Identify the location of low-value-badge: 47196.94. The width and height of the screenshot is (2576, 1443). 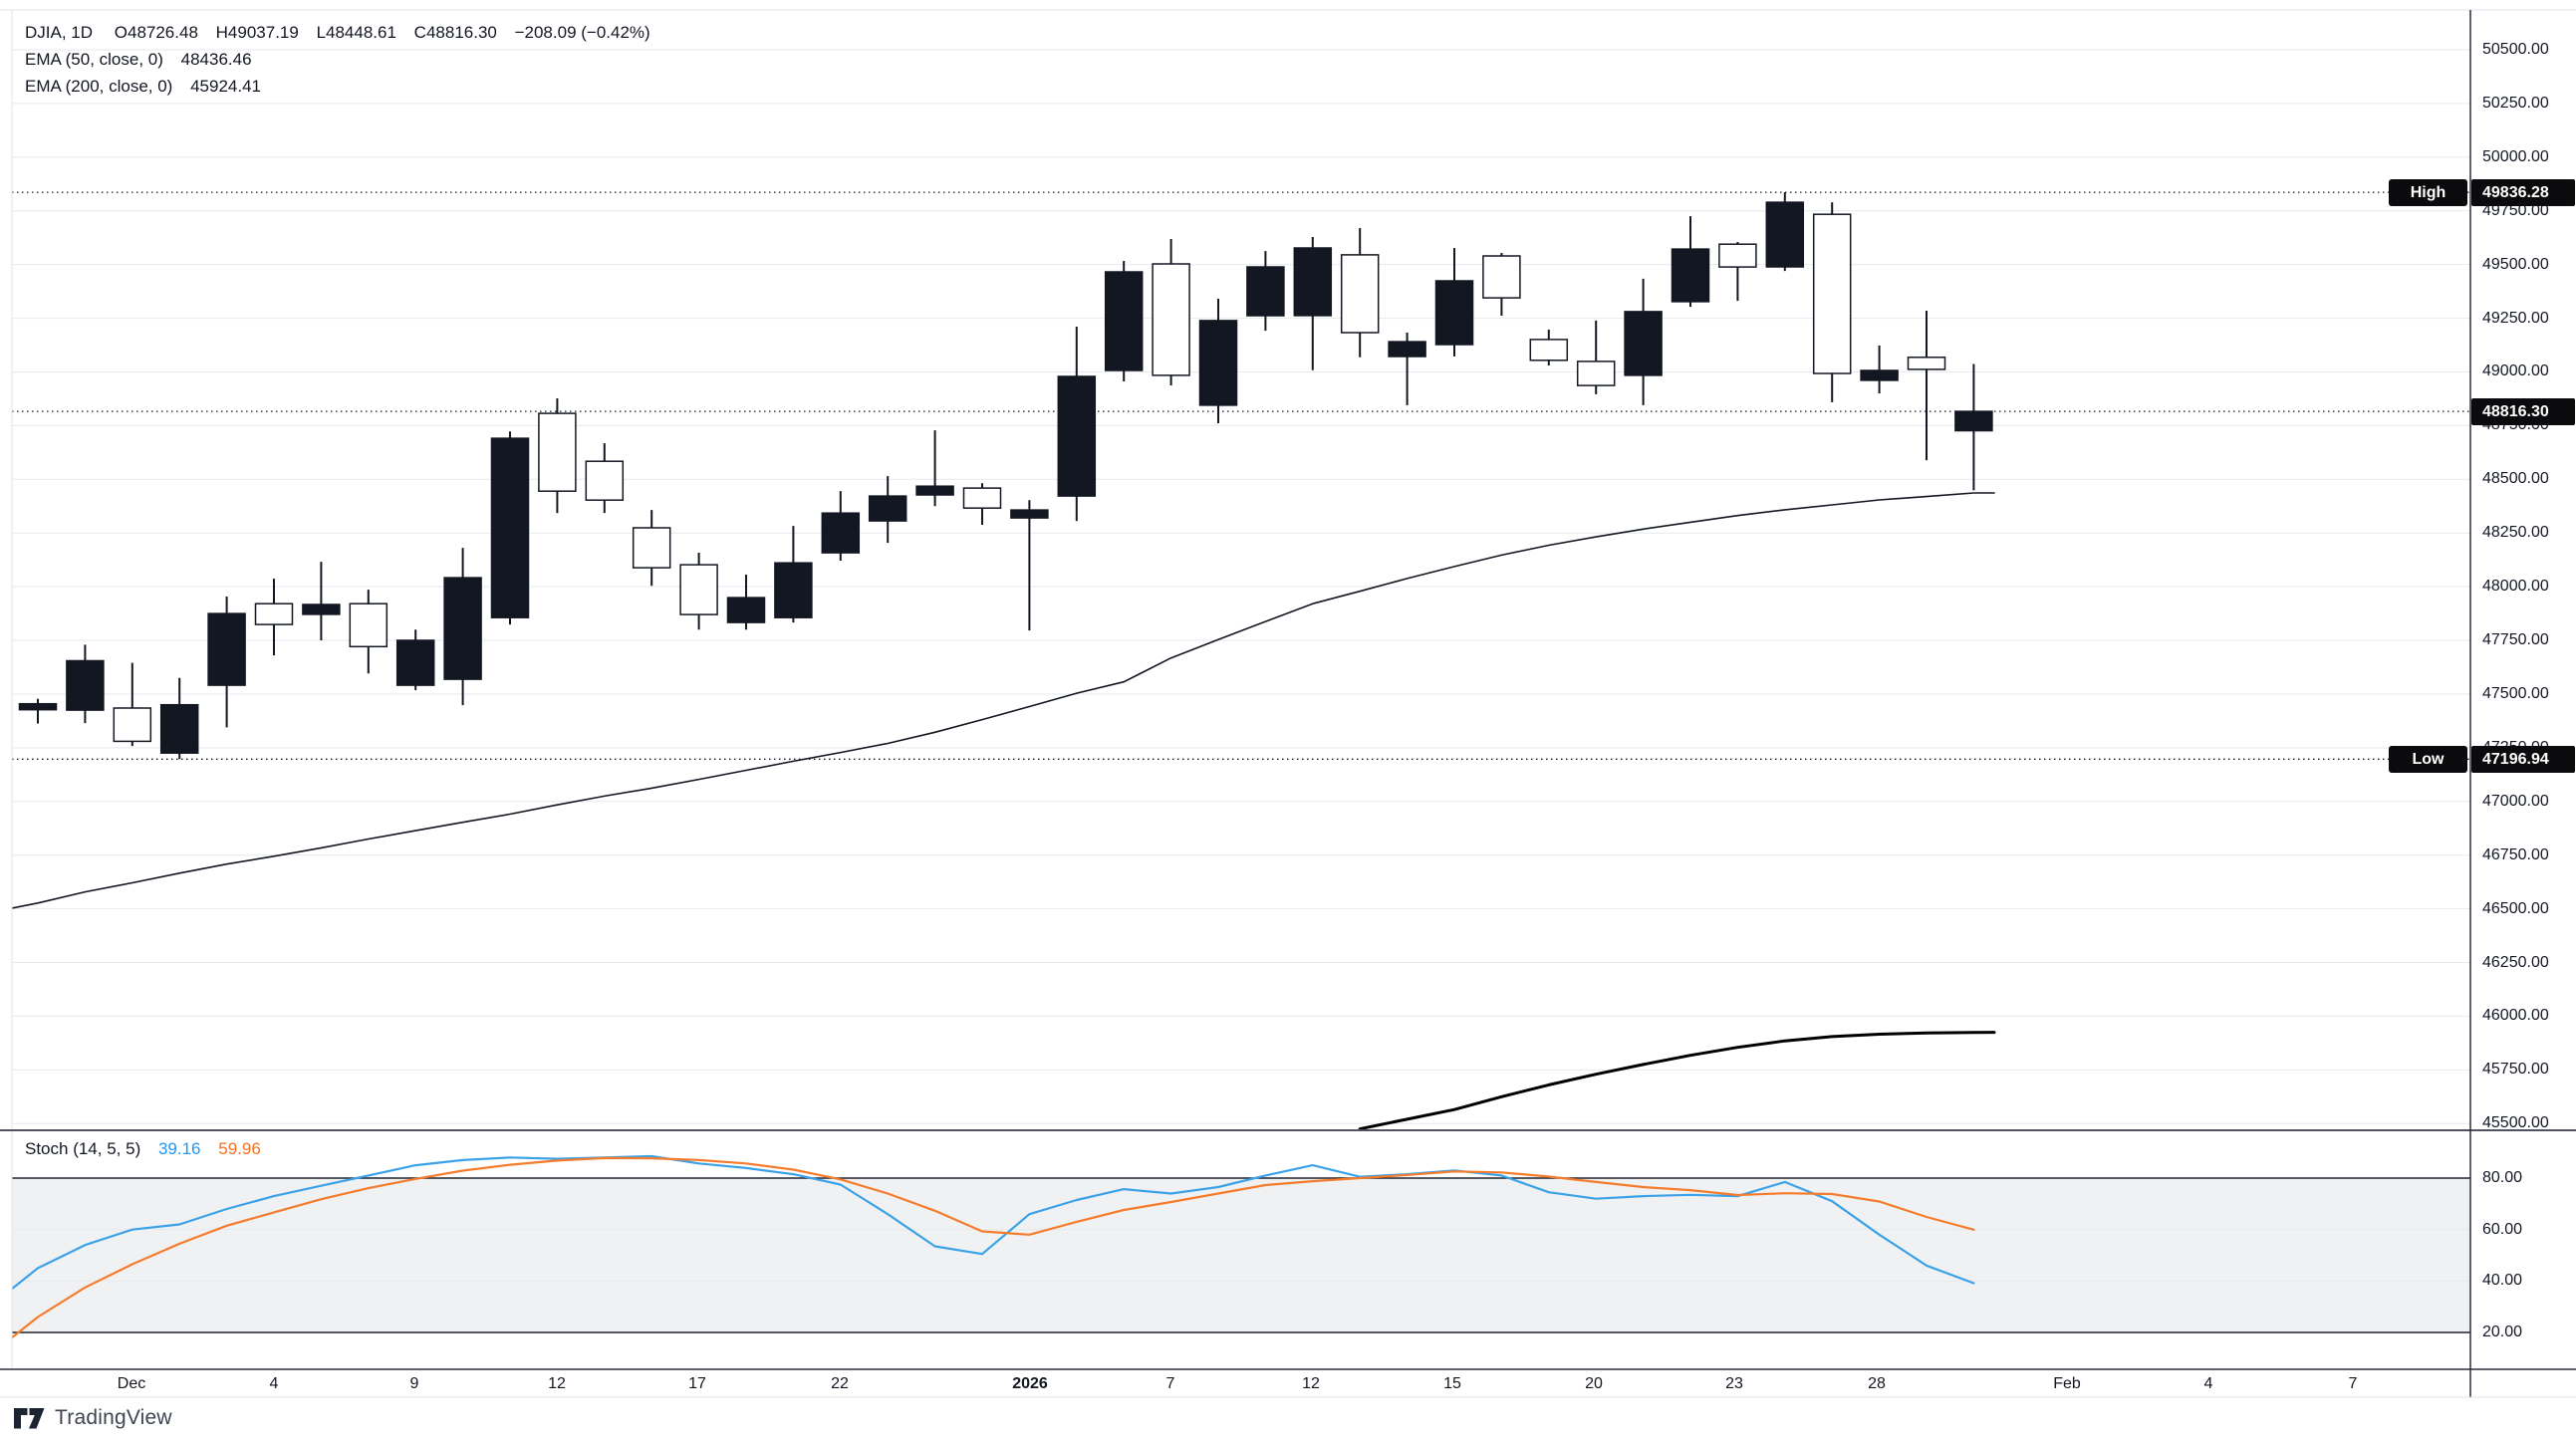
(2523, 759).